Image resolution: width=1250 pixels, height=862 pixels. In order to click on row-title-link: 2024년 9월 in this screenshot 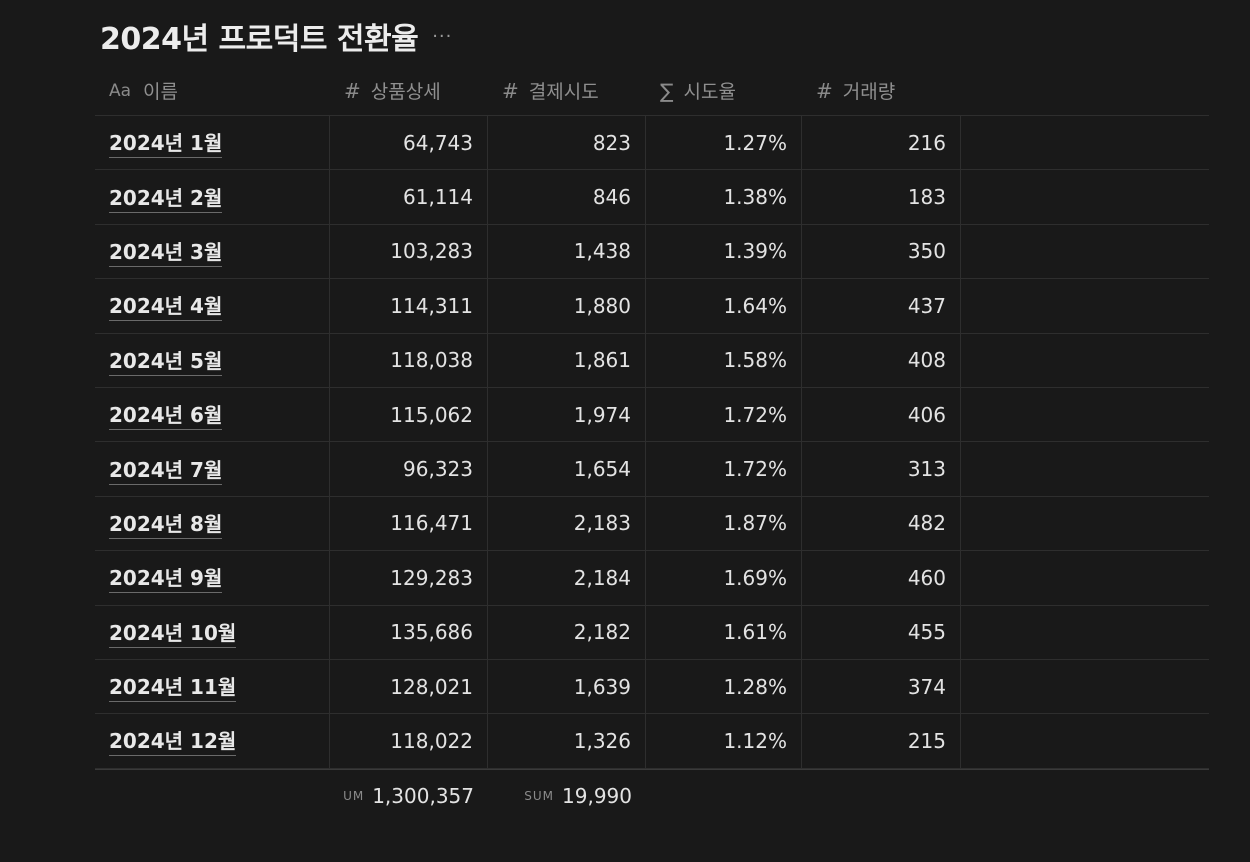, I will do `click(166, 578)`.